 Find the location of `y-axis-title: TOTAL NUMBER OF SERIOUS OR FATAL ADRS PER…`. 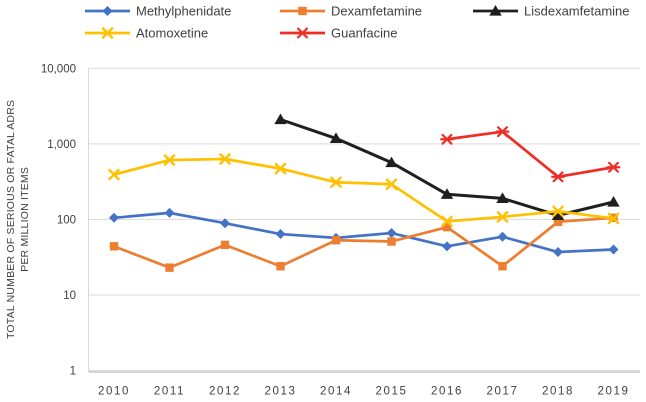

y-axis-title: TOTAL NUMBER OF SERIOUS OR FATAL ADRS PER… is located at coordinates (18, 219).